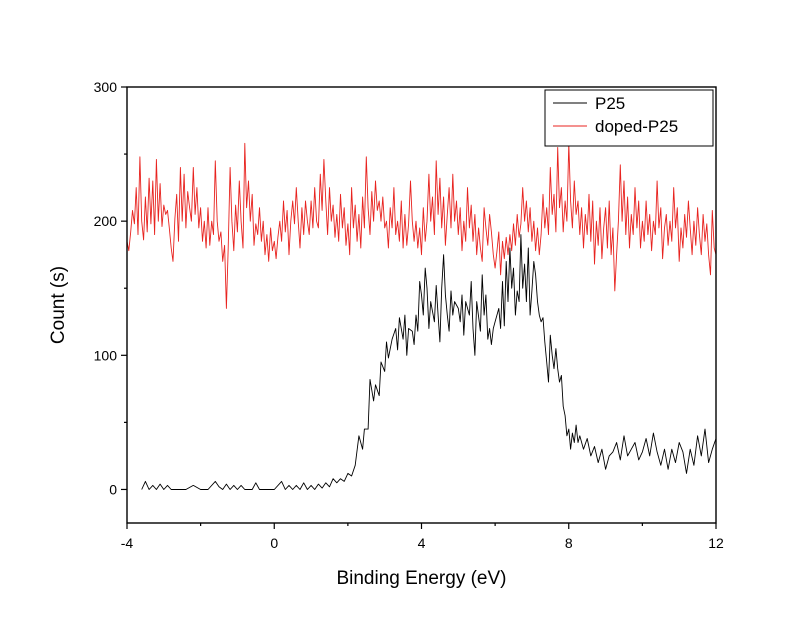  What do you see at coordinates (274, 543) in the screenshot?
I see `x-tick-label: 0` at bounding box center [274, 543].